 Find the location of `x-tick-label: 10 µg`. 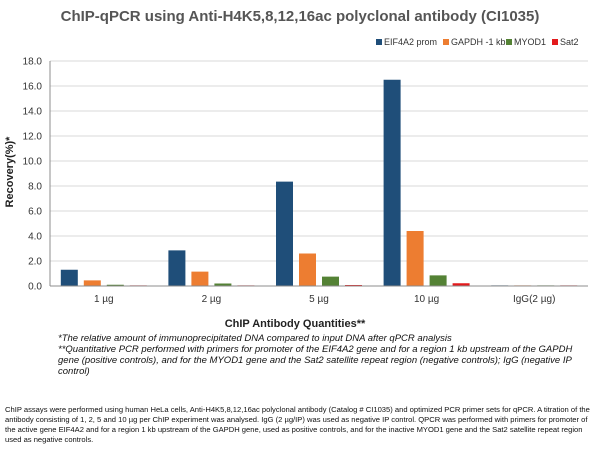

x-tick-label: 10 µg is located at coordinates (426, 299).